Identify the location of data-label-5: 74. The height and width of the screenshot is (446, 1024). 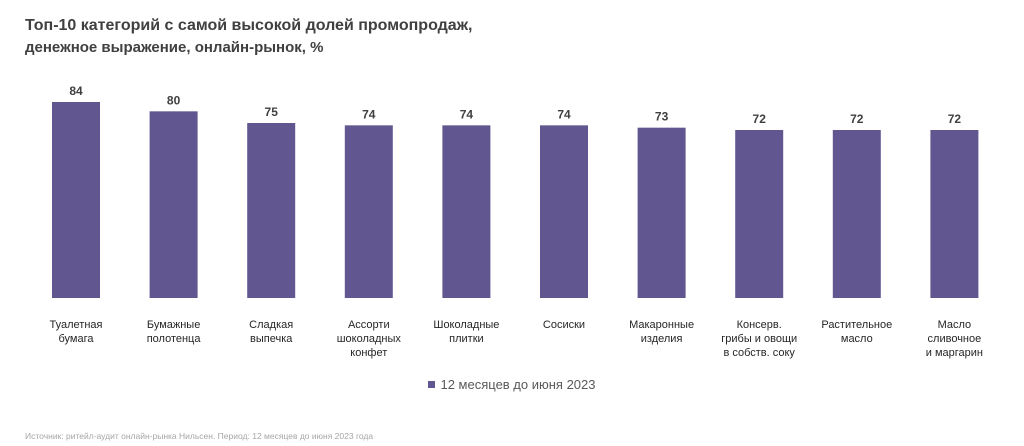
(467, 114).